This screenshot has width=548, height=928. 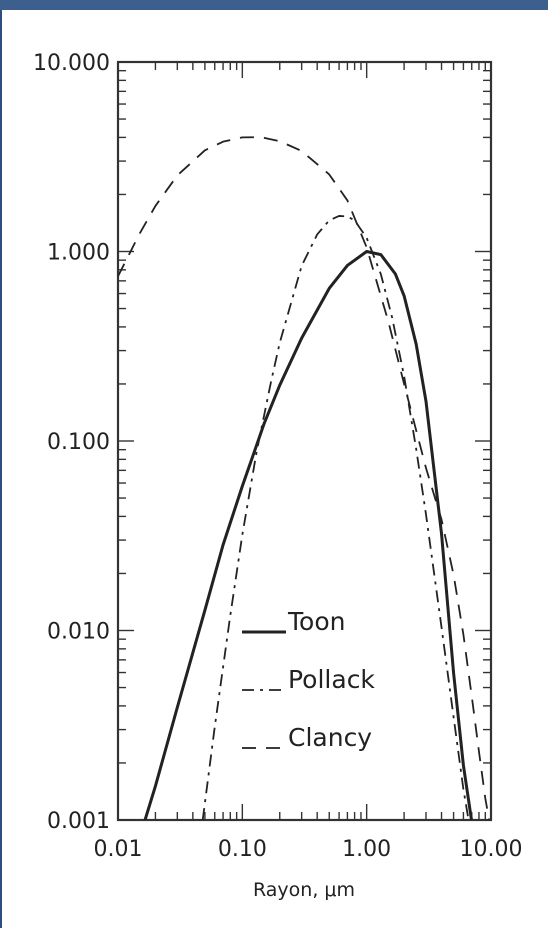 I want to click on y-tick-label: 0.100, so click(x=78, y=442).